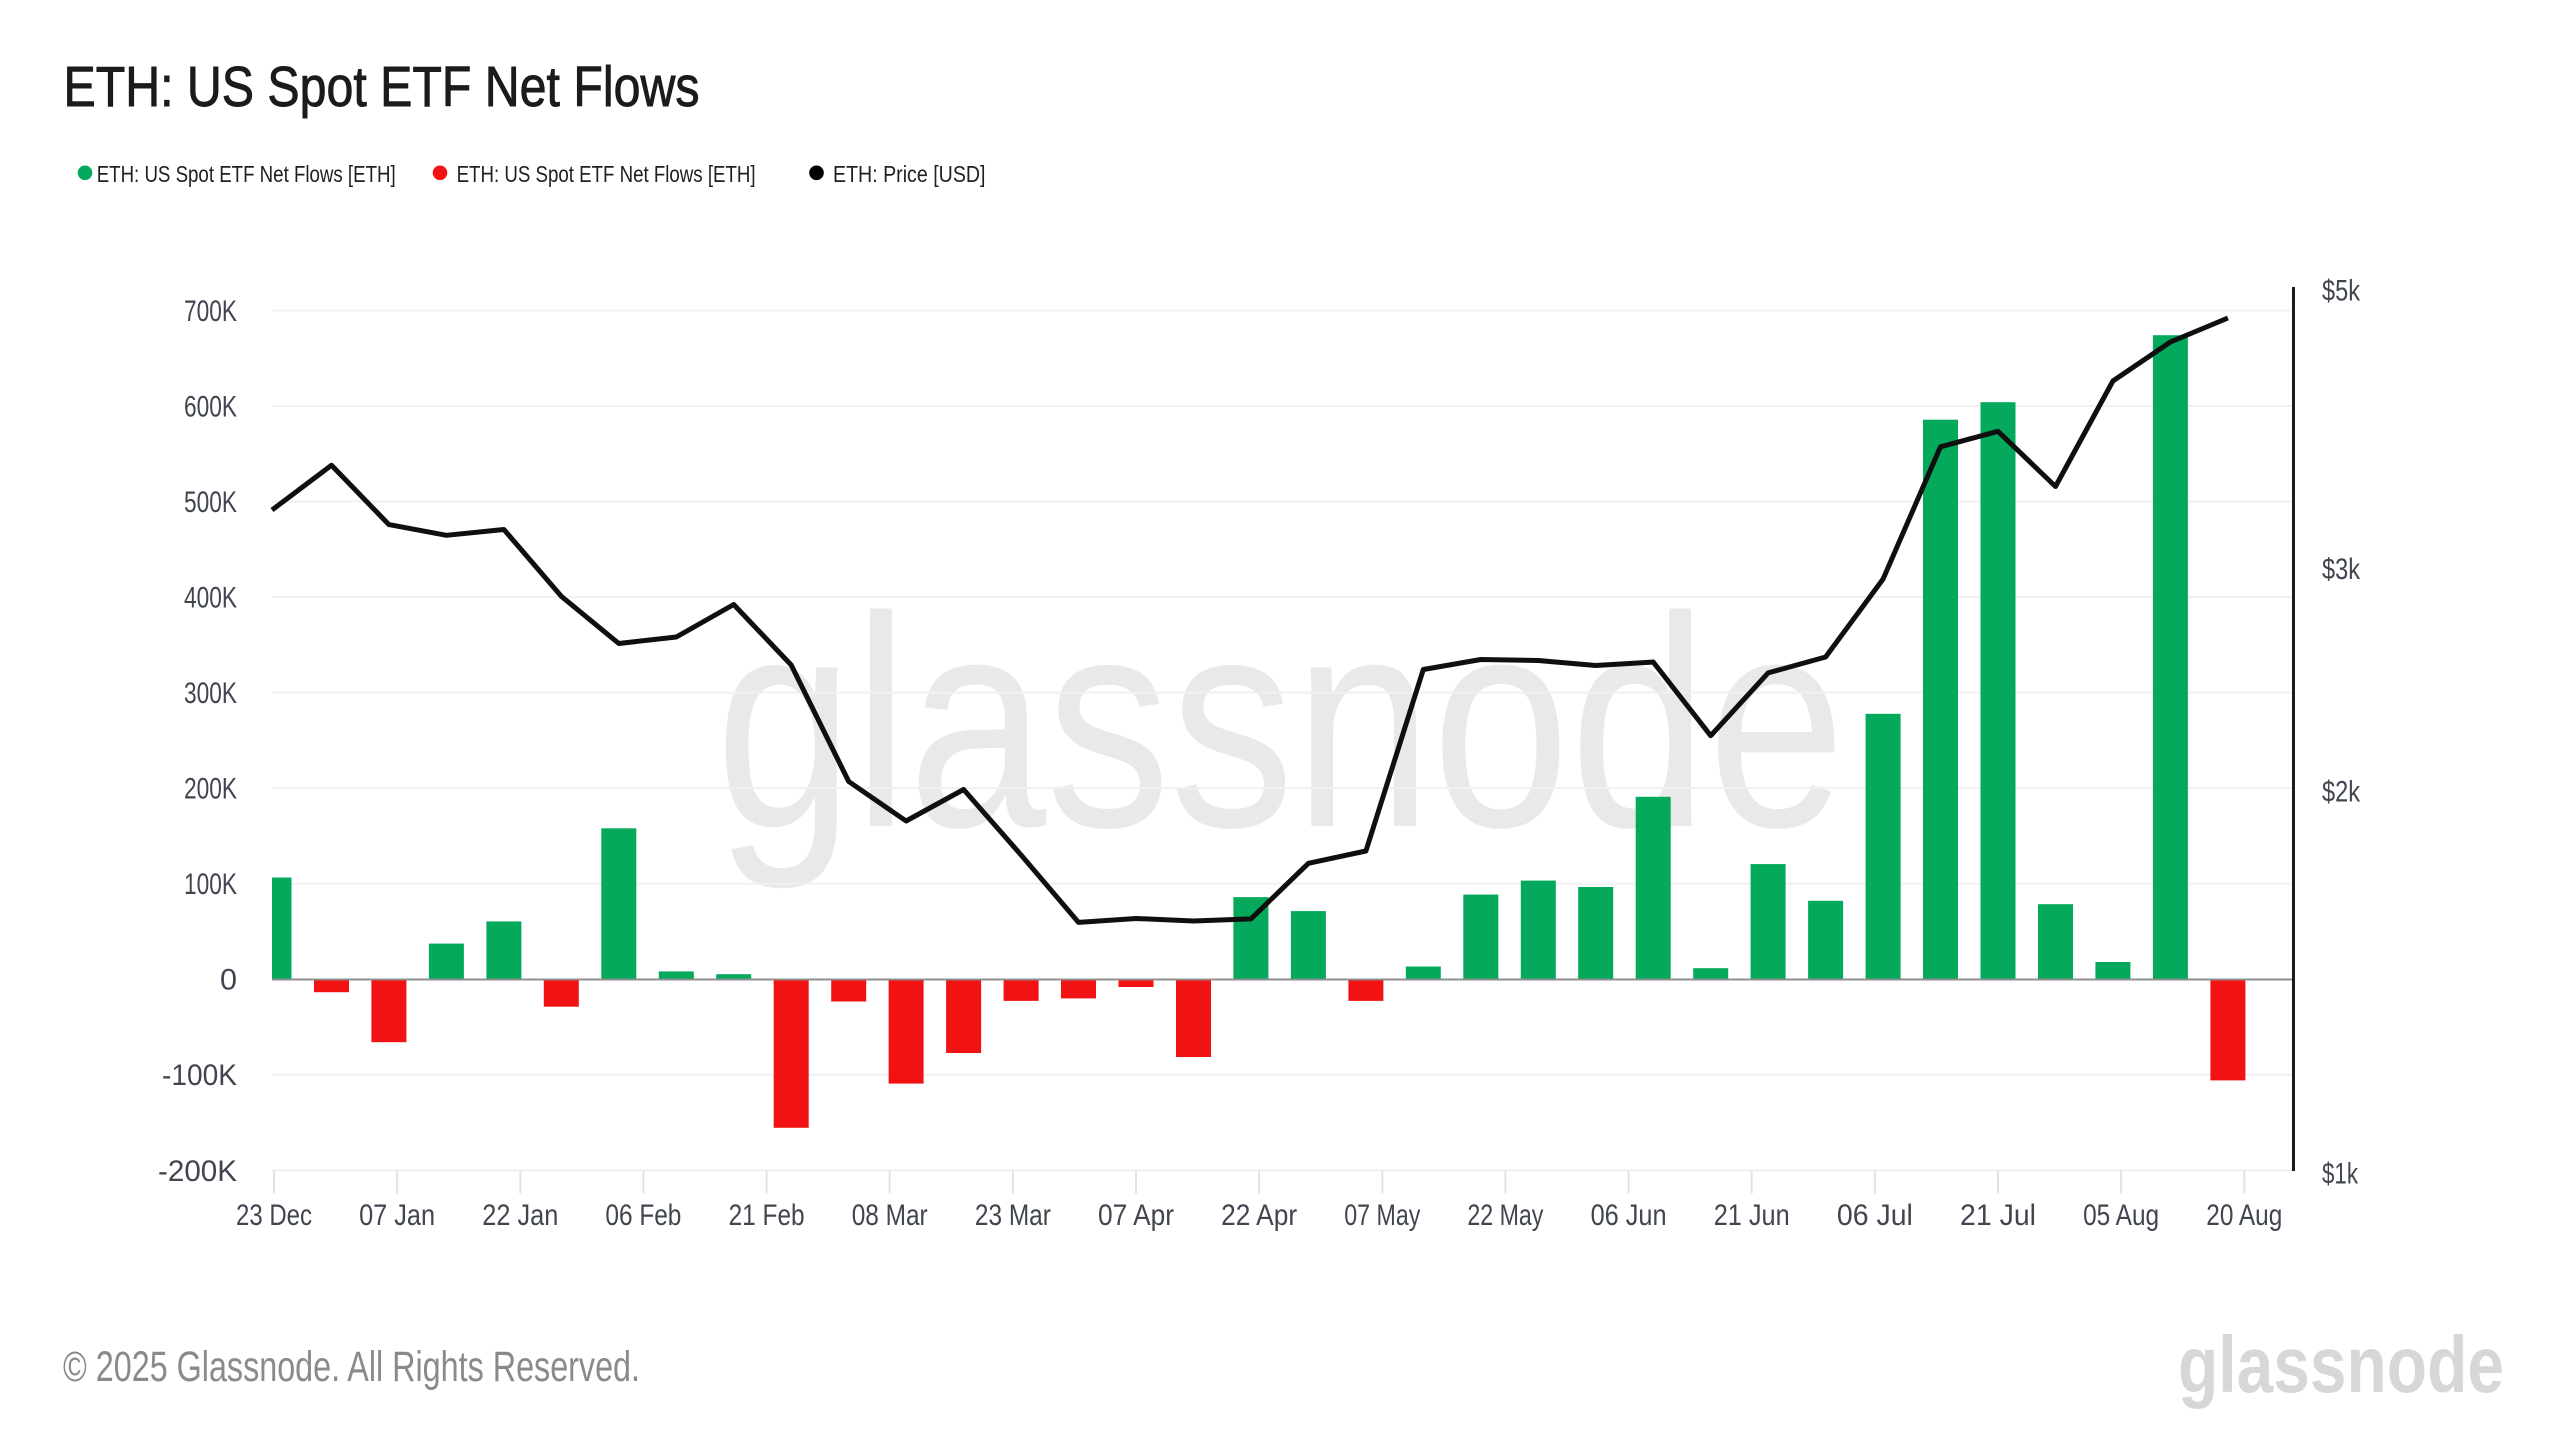 Image resolution: width=2560 pixels, height=1440 pixels. Describe the element at coordinates (197, 1171) in the screenshot. I see `svg-text: -200K` at that location.